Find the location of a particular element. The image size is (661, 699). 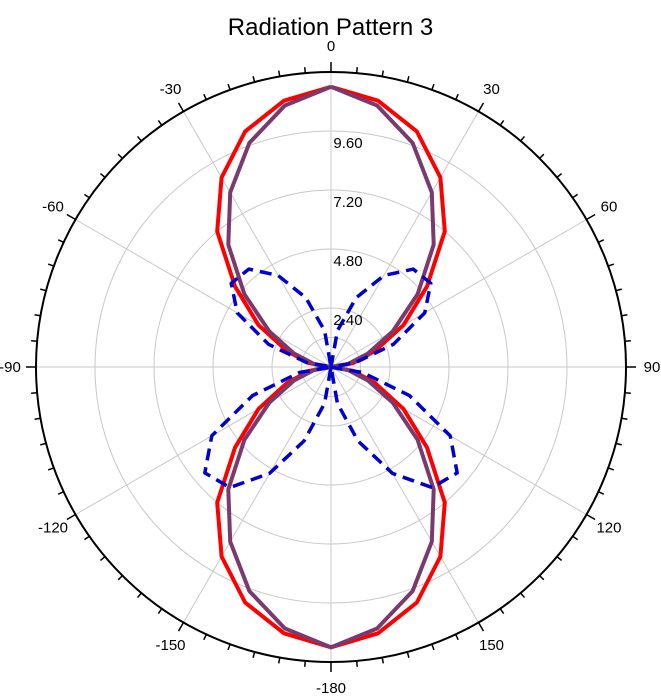

angle-tick-label: 60 is located at coordinates (609, 207).